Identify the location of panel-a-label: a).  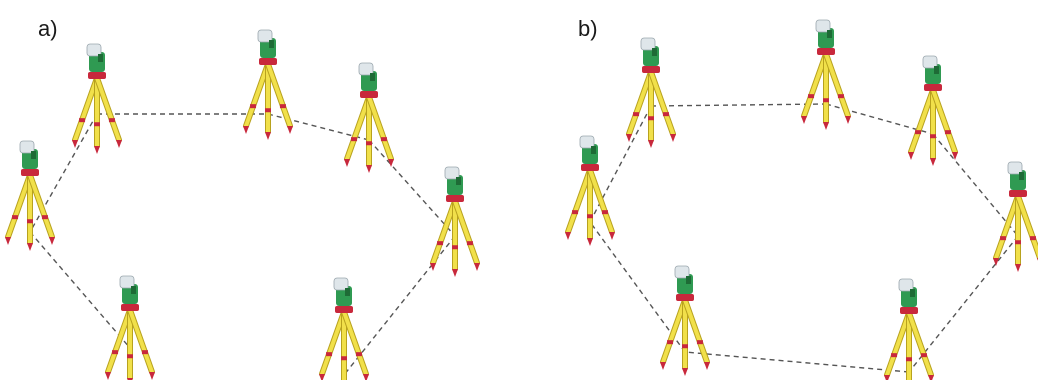
(48, 29).